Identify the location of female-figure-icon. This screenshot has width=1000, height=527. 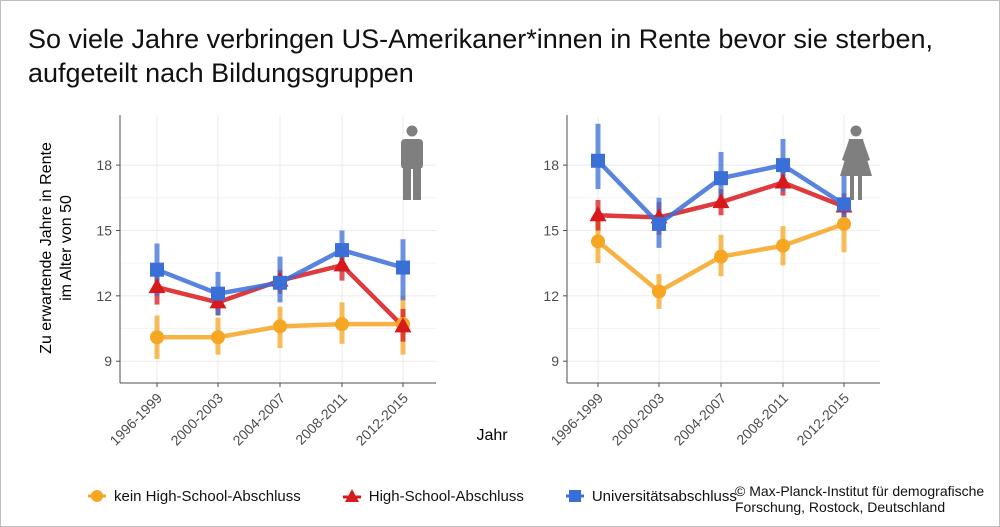
(856, 162).